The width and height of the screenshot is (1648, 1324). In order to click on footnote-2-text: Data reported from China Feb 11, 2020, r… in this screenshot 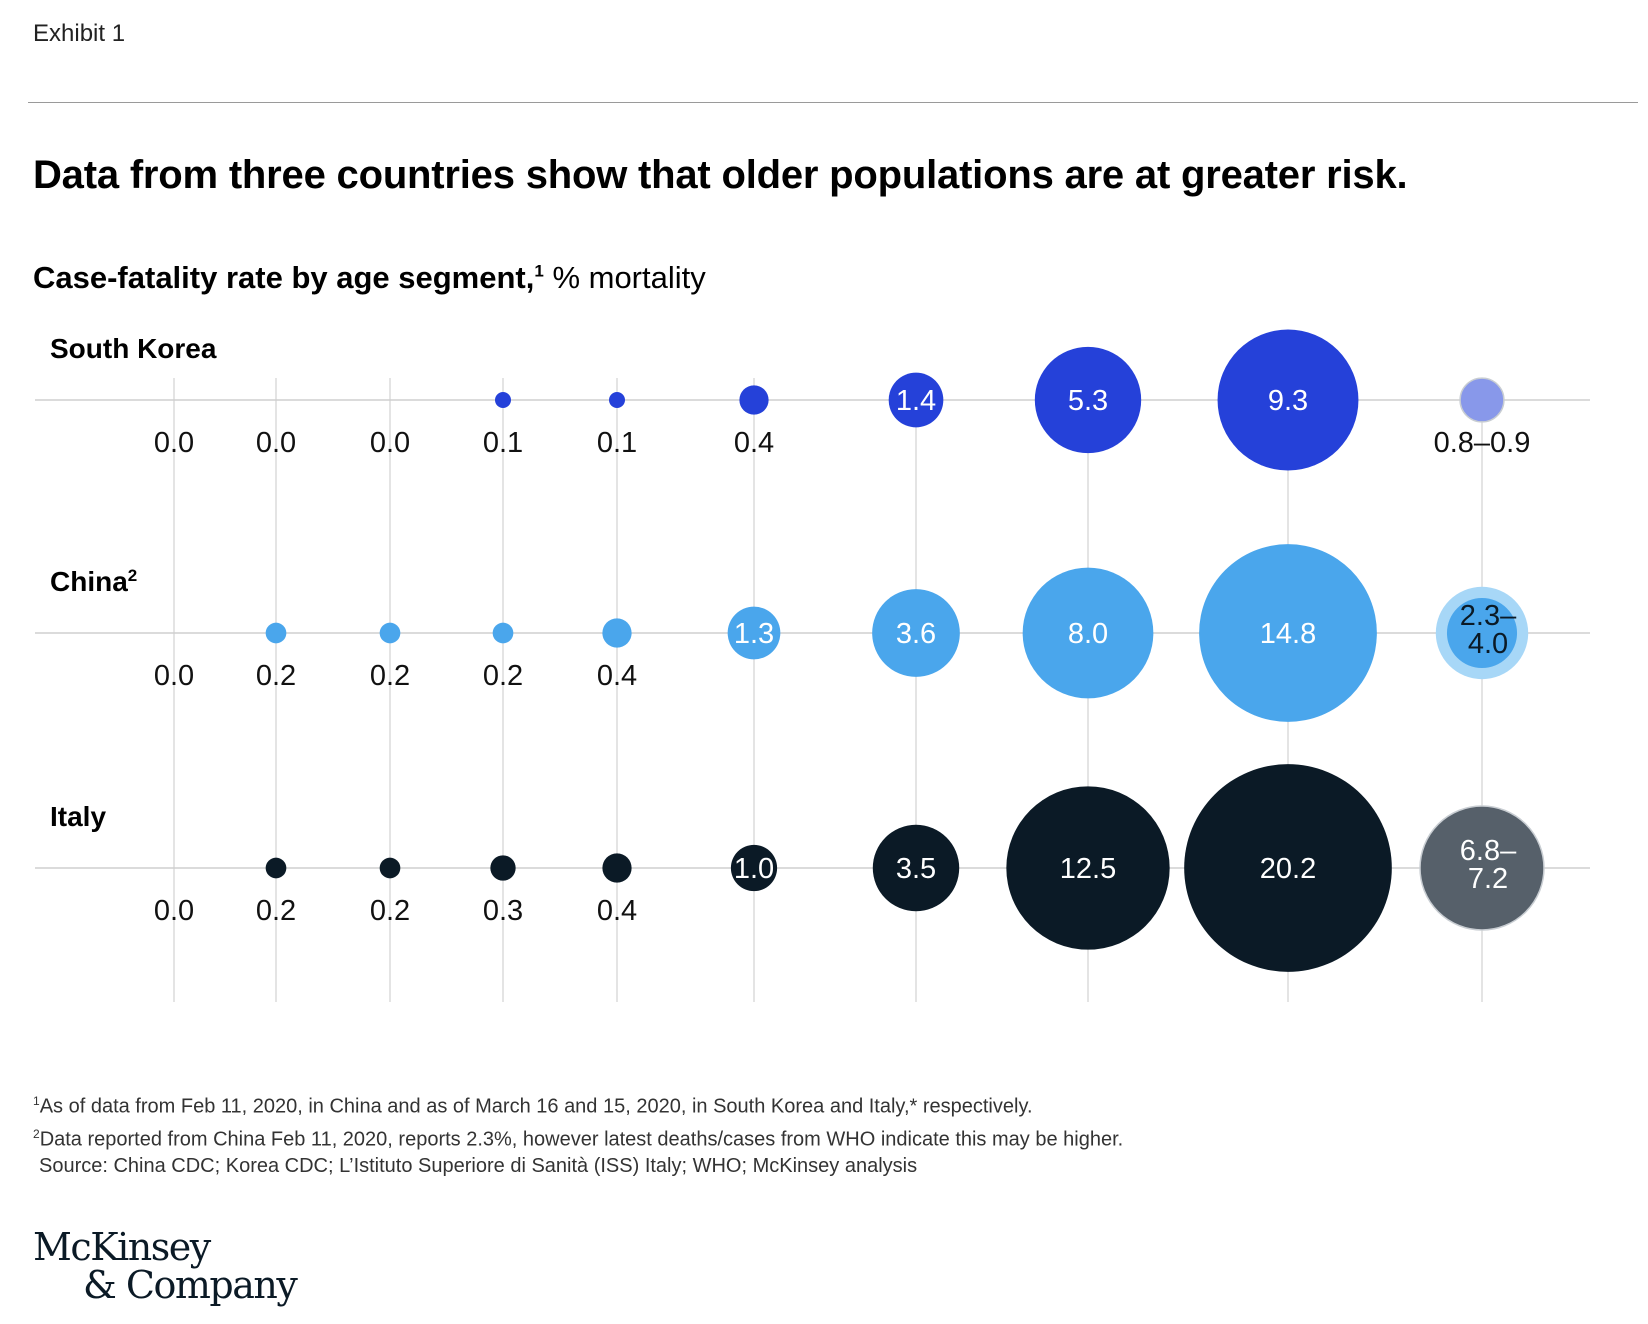, I will do `click(581, 1139)`.